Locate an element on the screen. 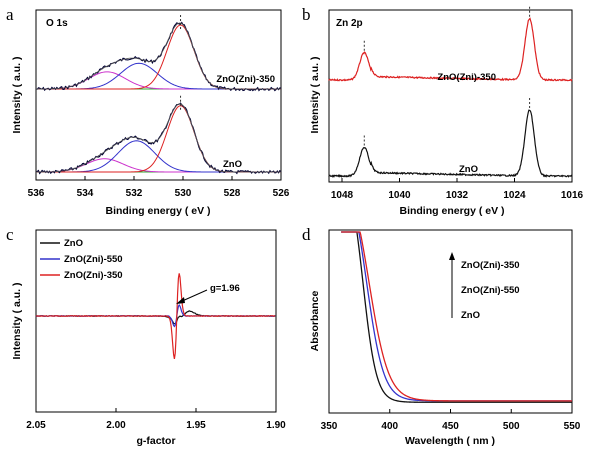 The image size is (597, 451). d-tick-label-550: 550 is located at coordinates (572, 426).